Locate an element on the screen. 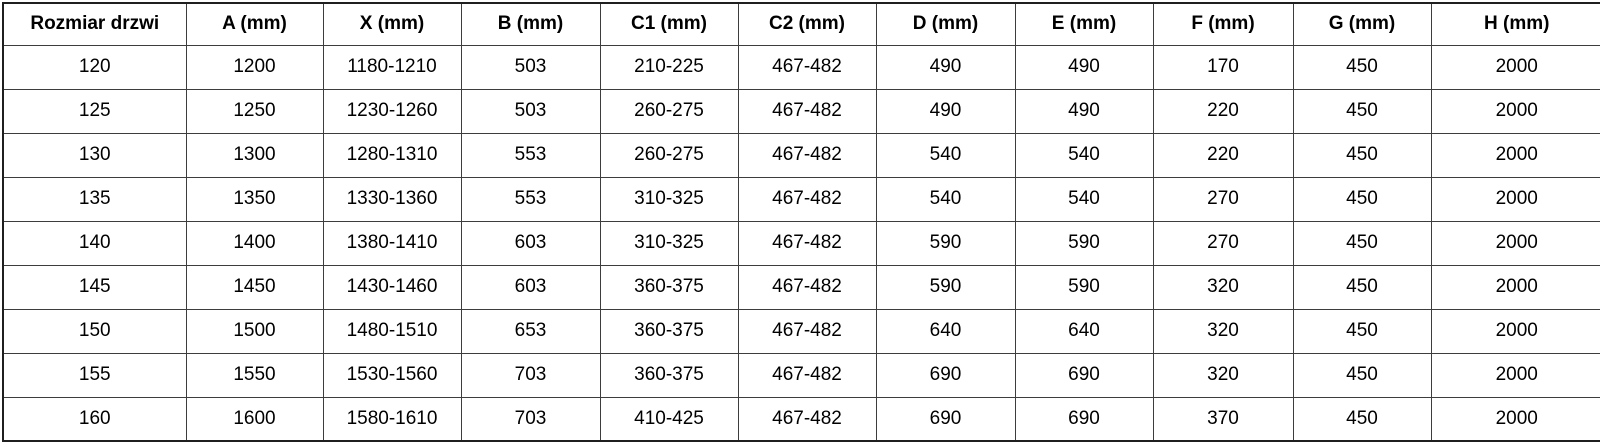  table-cell: 1480-1510 is located at coordinates (392, 331).